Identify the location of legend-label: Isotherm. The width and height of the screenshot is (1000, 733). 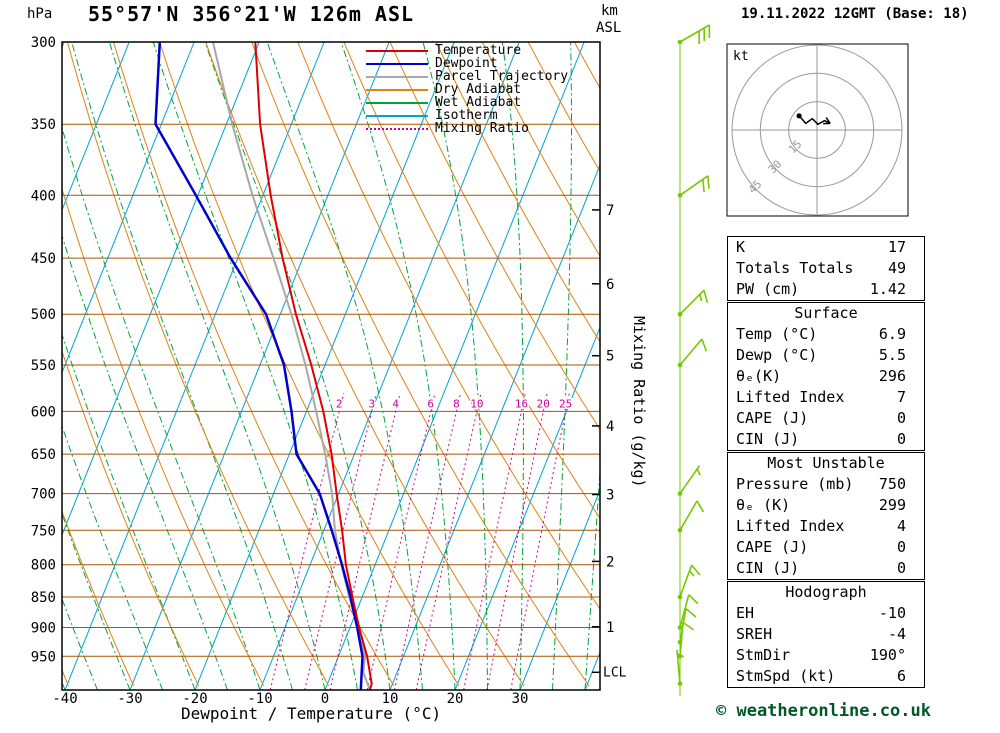
(466, 115).